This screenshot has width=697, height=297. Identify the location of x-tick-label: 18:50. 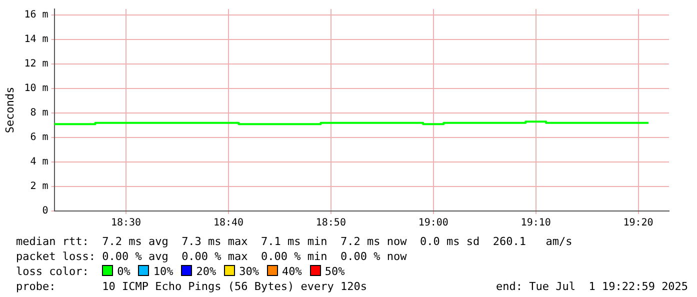
(331, 223).